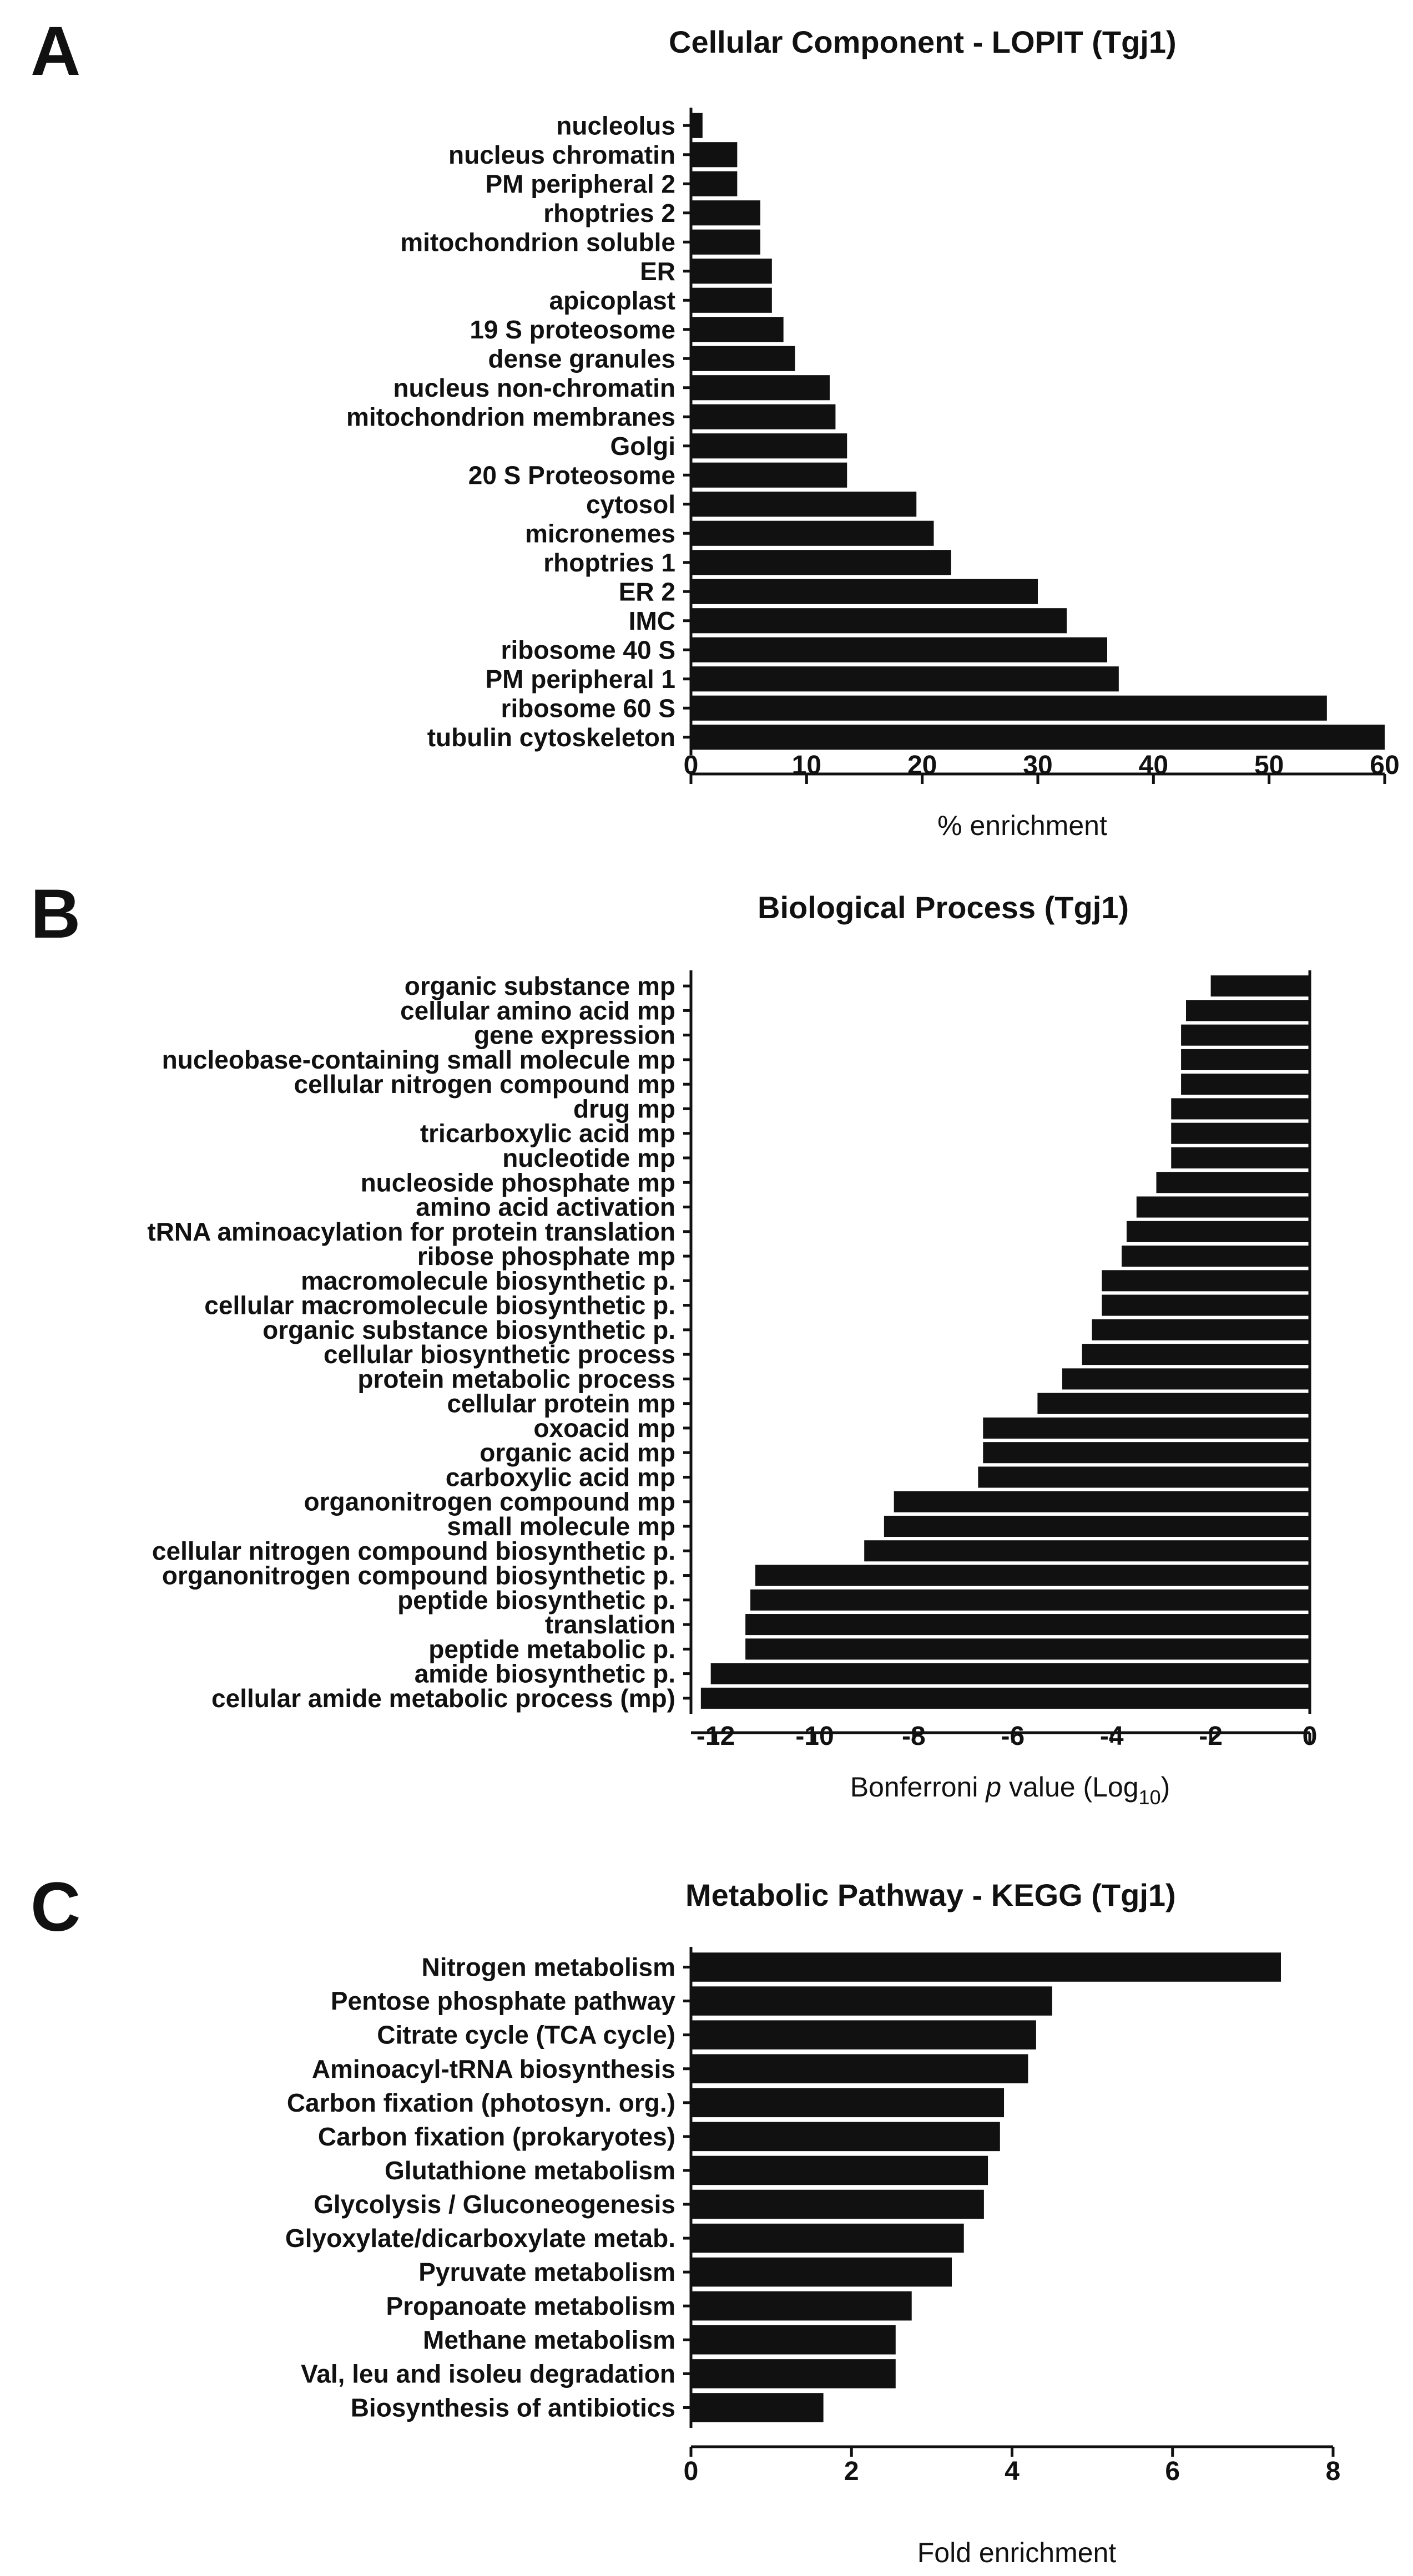  What do you see at coordinates (546, 1256) in the screenshot?
I see `panel-b-category-label: ribose phosphate mp` at bounding box center [546, 1256].